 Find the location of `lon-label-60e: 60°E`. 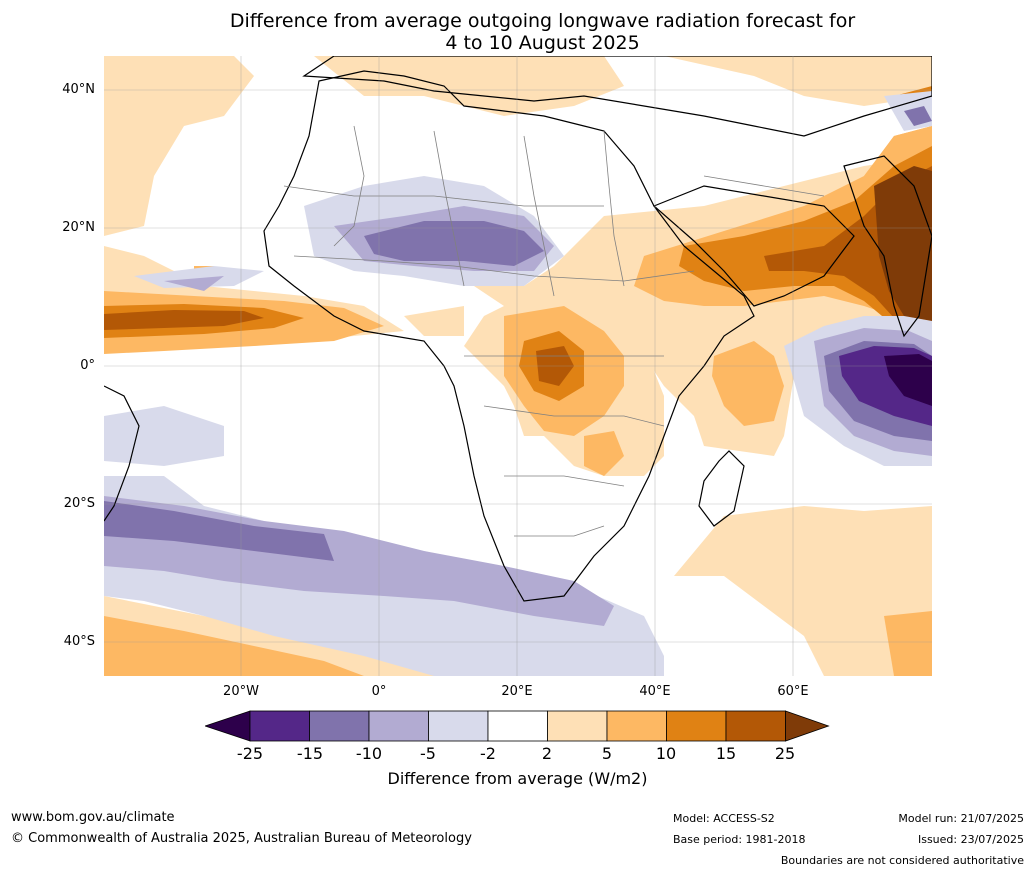

lon-label-60e: 60°E is located at coordinates (793, 691).